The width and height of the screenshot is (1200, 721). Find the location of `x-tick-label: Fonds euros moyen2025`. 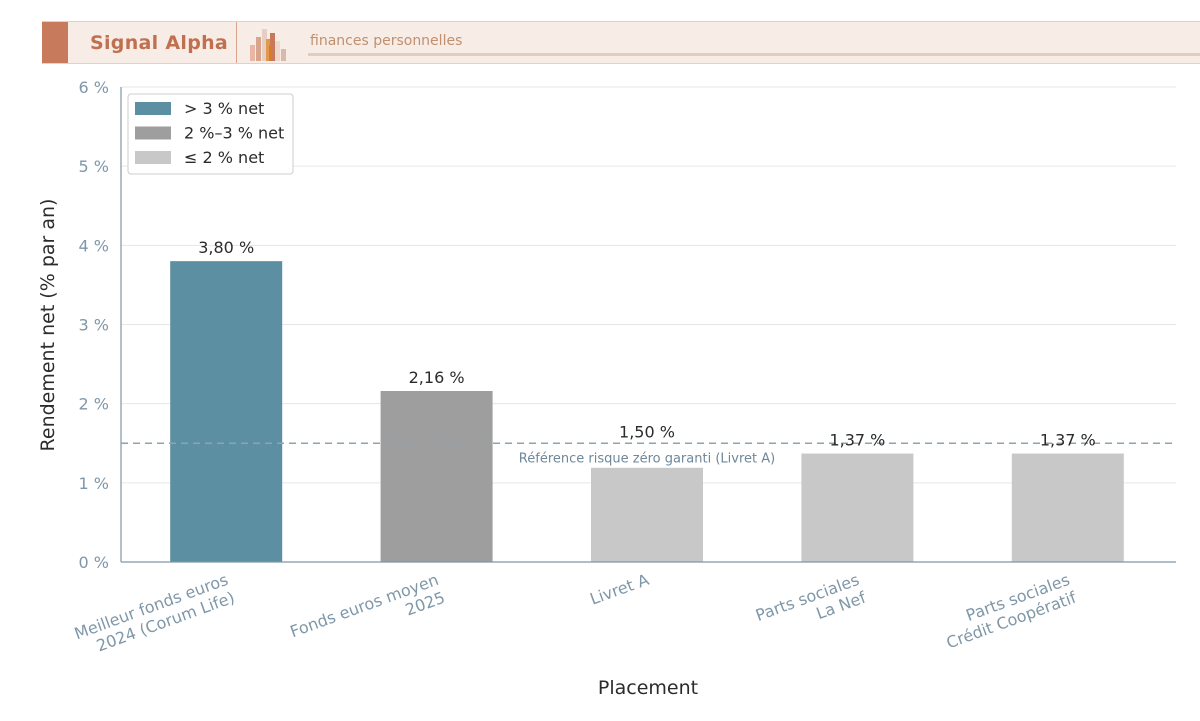

x-tick-label: Fonds euros moyen2025 is located at coordinates (368, 614).